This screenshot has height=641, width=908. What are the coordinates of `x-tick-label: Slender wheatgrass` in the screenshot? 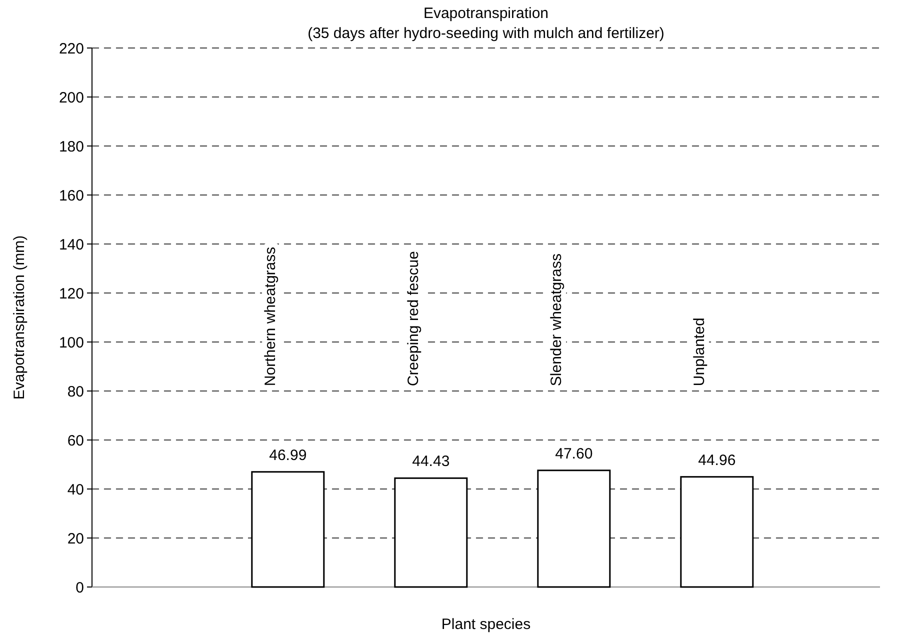 It's located at (556, 320).